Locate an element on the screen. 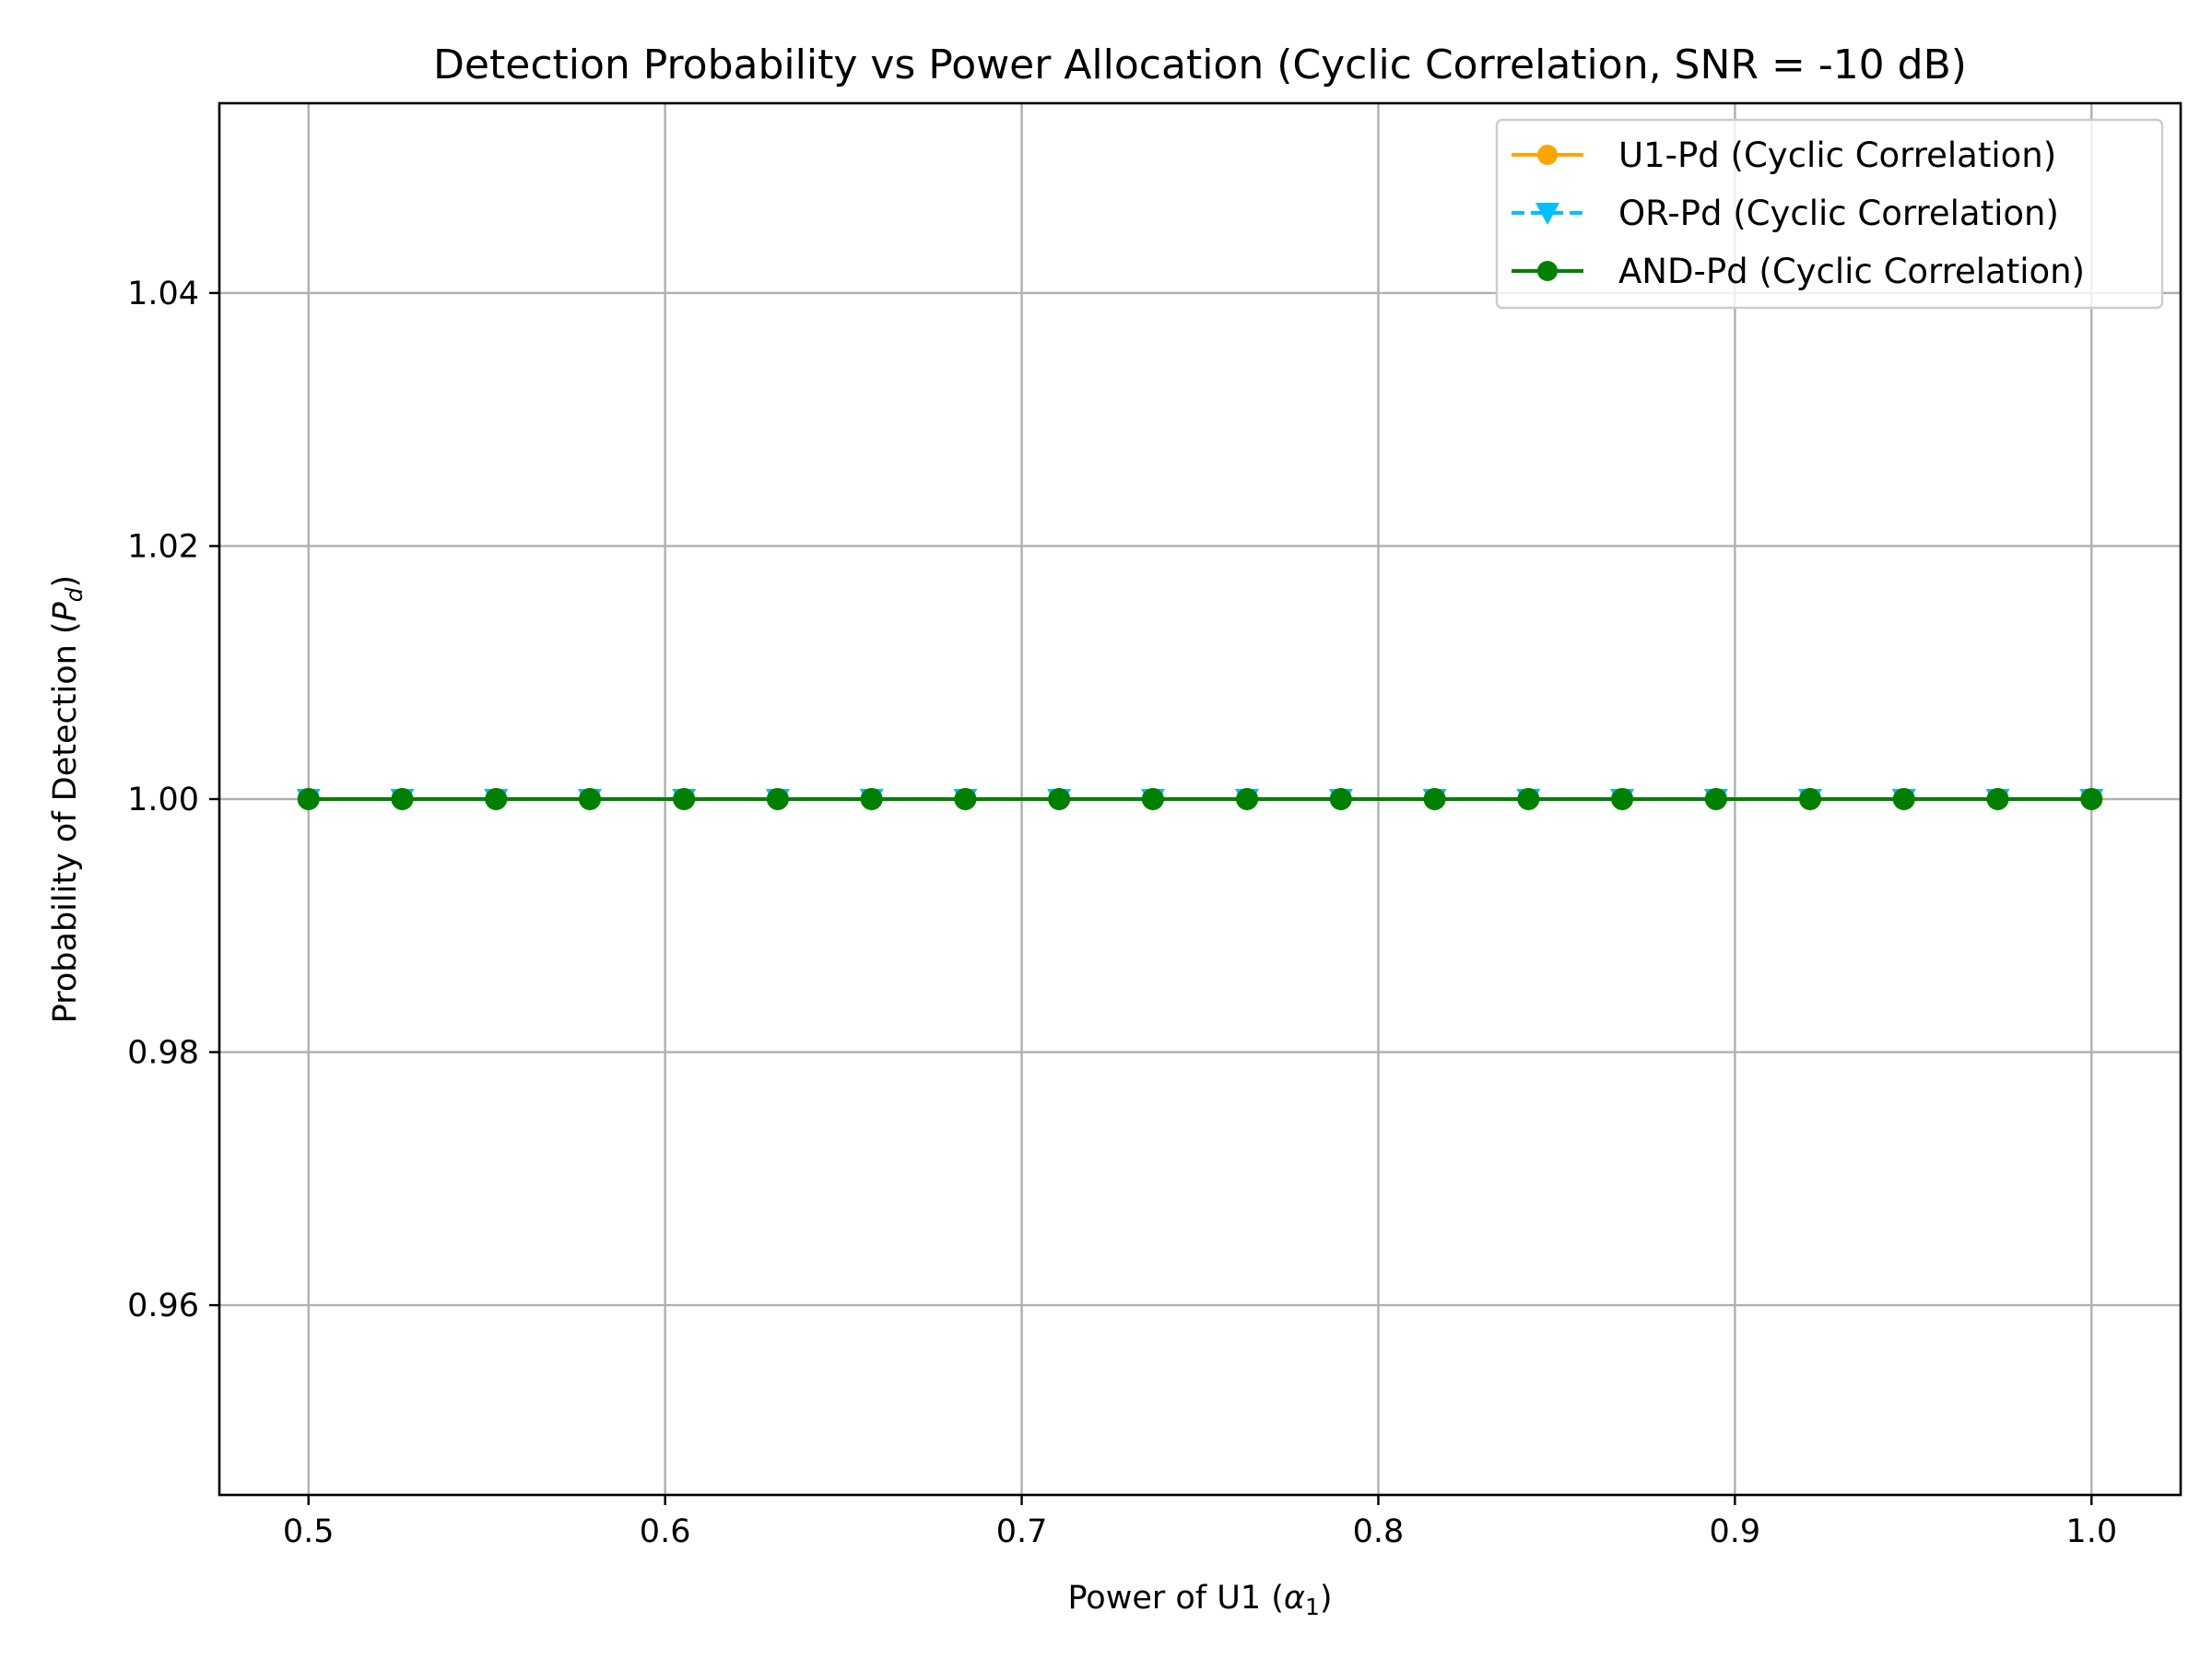  x-axis-label: Power of U1 (α1) is located at coordinates (1199, 1600).